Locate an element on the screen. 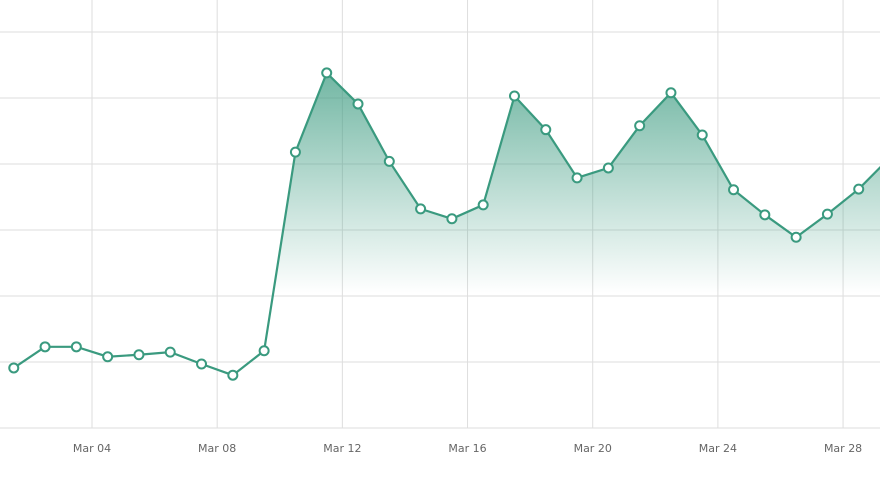  x-tick-label: Mar 20 is located at coordinates (593, 448).